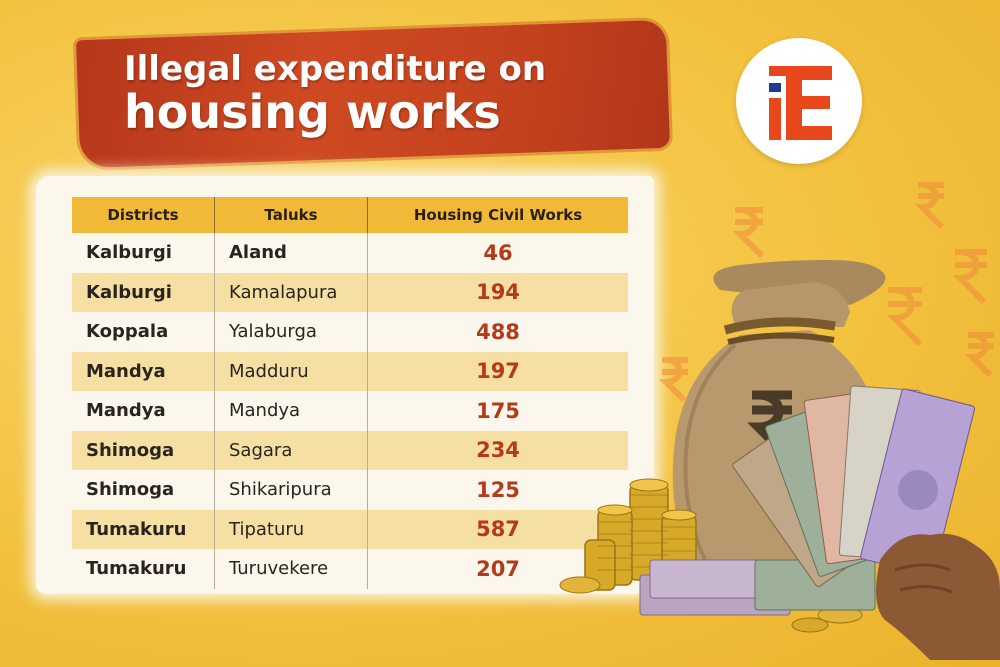 Image resolution: width=1000 pixels, height=667 pixels. Describe the element at coordinates (938, 596) in the screenshot. I see `hand-icon` at that location.